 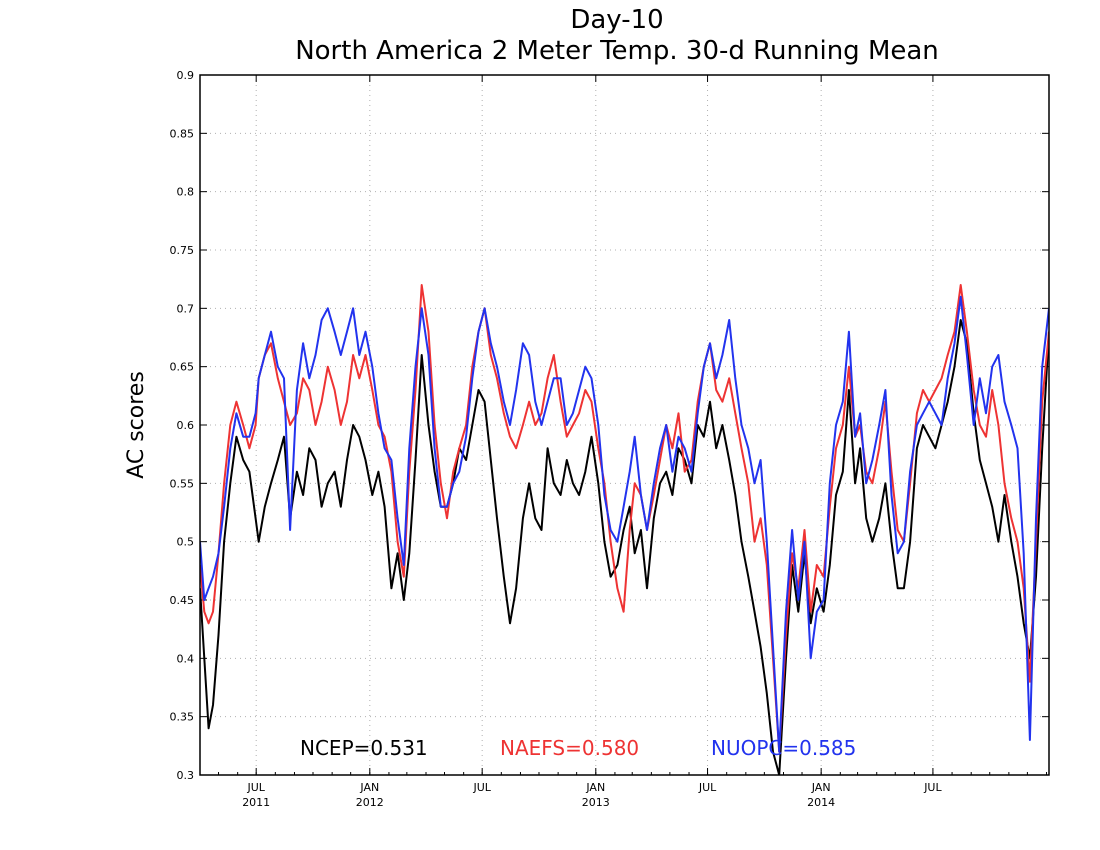 What do you see at coordinates (596, 802) in the screenshot?
I see `x-tick-year-label: 2013` at bounding box center [596, 802].